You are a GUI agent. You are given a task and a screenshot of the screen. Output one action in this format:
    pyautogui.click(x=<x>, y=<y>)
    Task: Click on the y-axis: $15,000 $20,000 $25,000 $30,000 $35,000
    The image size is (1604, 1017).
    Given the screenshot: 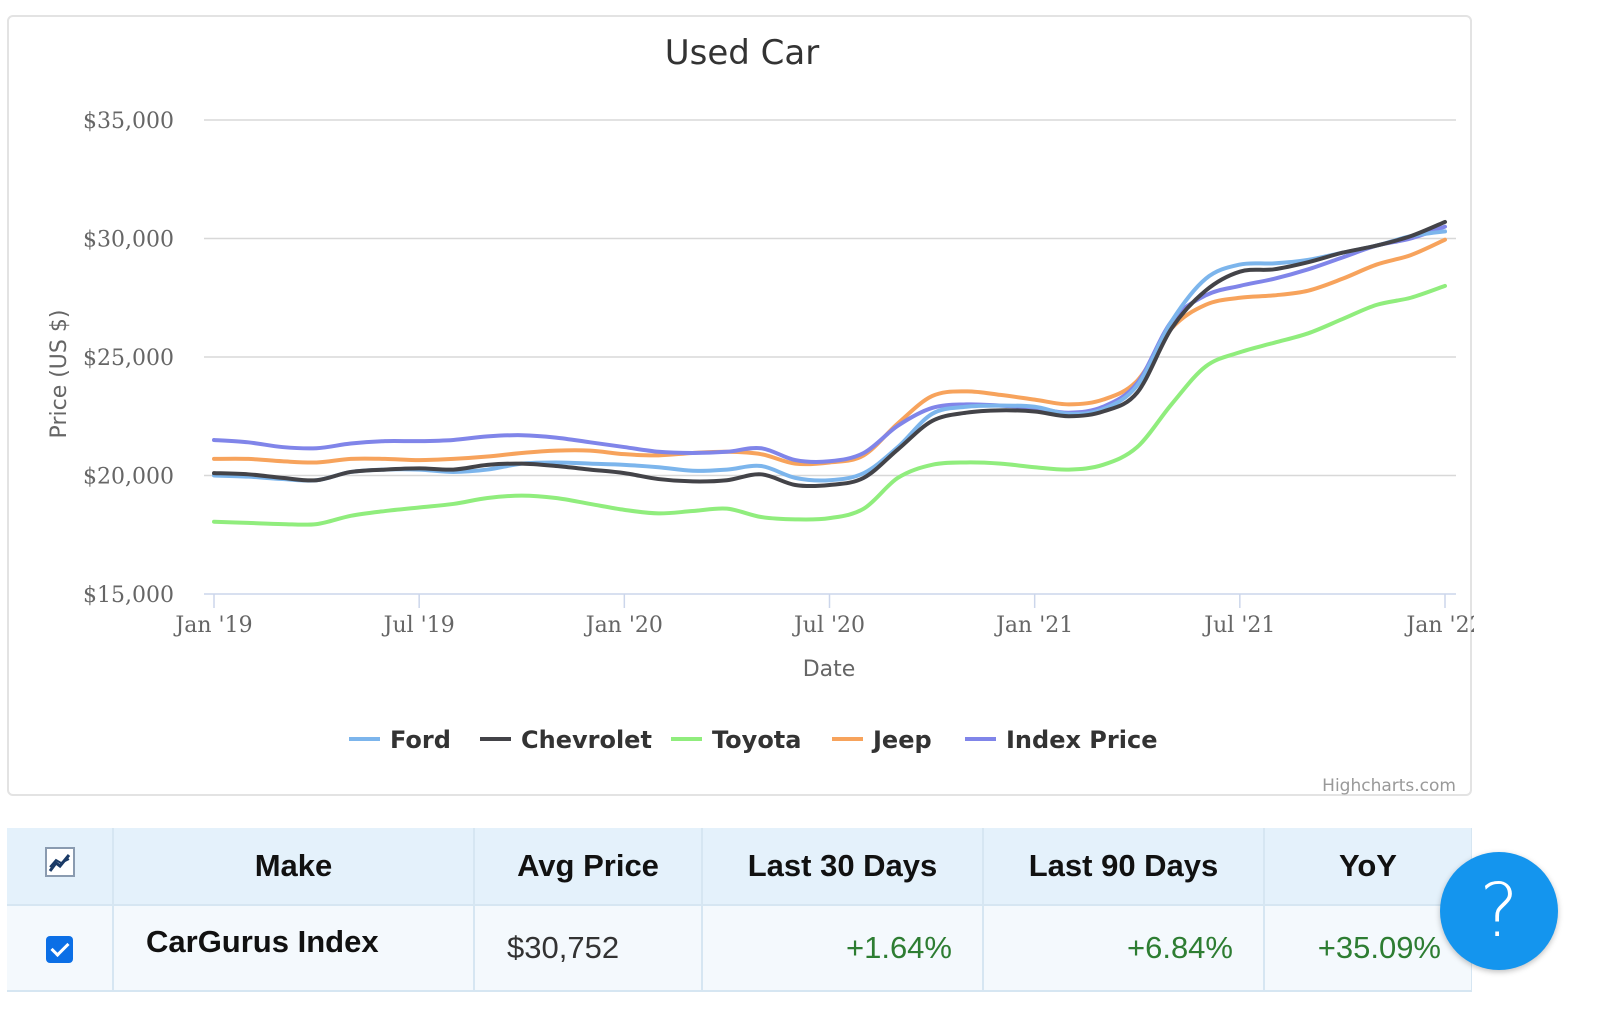 What is the action you would take?
    pyautogui.click(x=128, y=358)
    